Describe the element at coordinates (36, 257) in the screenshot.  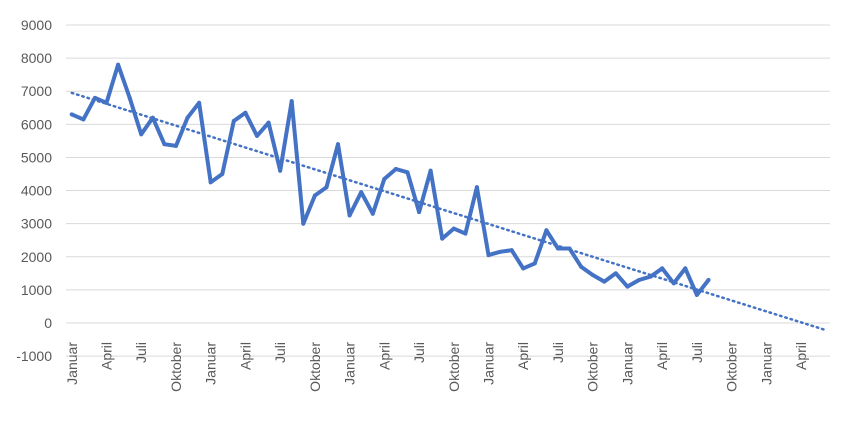
I see `y-tick-label: 2000` at that location.